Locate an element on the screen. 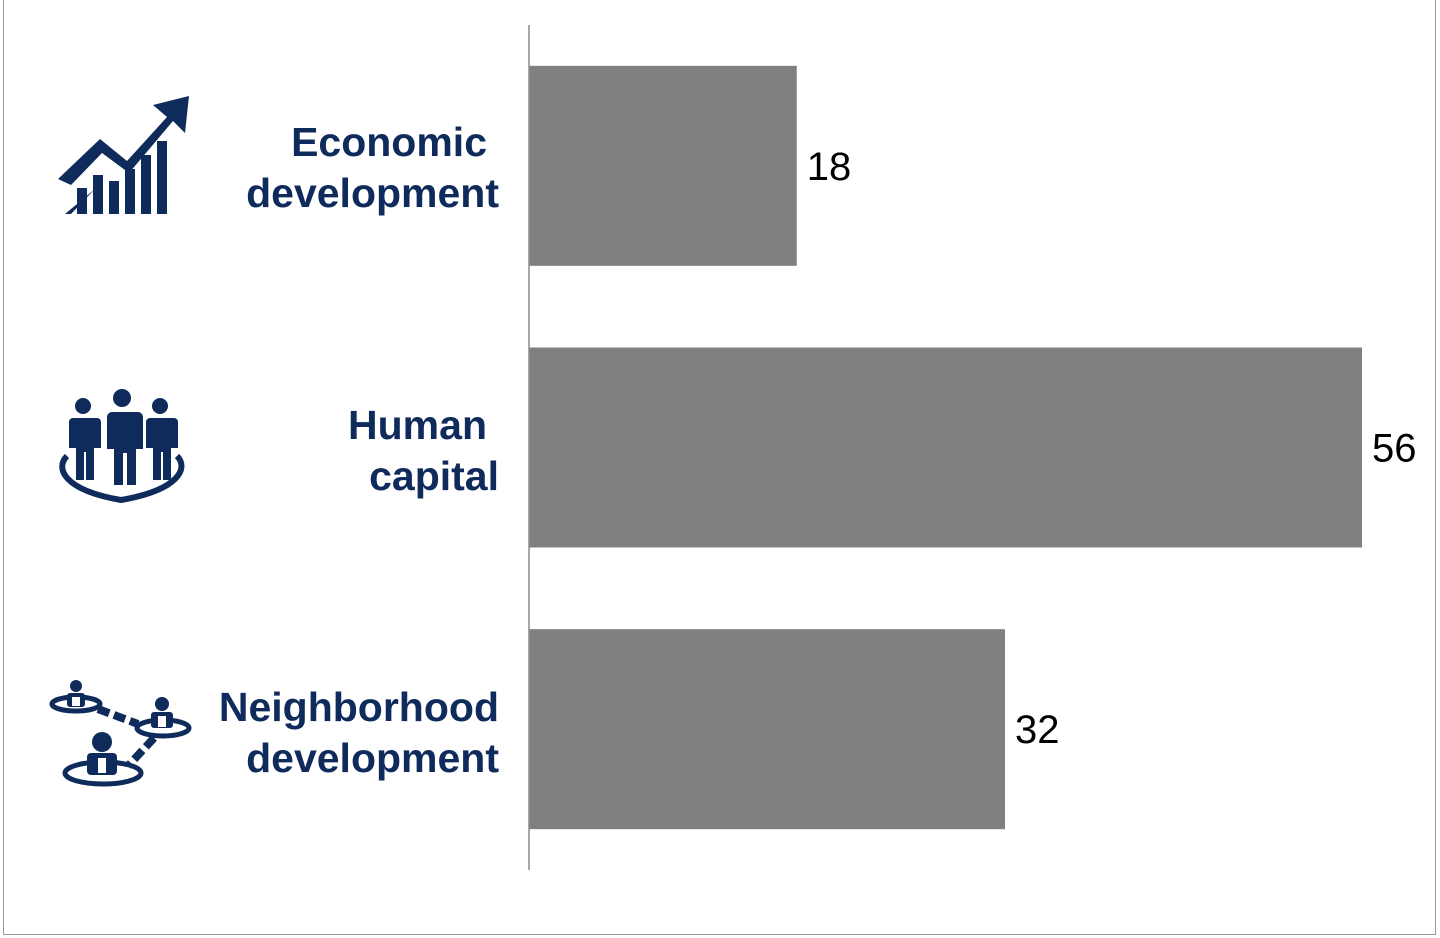 The image size is (1440, 938). chart-growth-icon is located at coordinates (123, 155).